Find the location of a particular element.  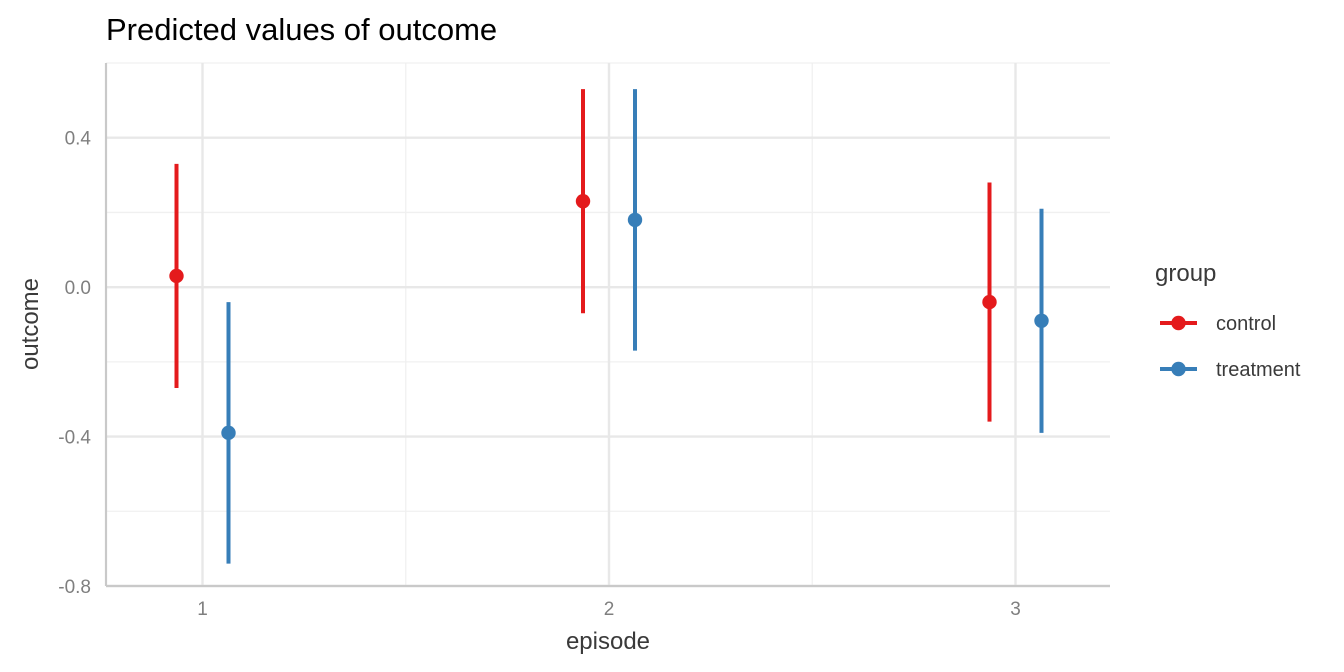

y-tick-label: 0.0 is located at coordinates (78, 288).